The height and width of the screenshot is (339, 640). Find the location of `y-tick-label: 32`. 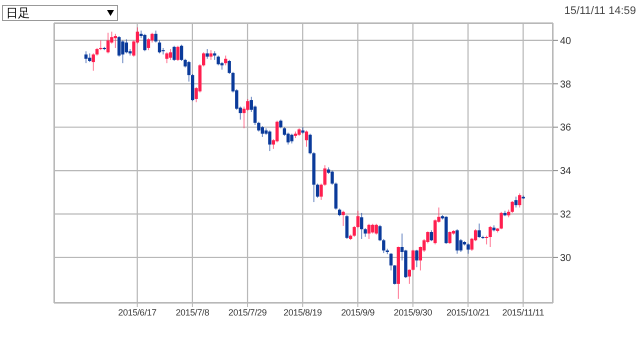

y-tick-label: 32 is located at coordinates (566, 215).